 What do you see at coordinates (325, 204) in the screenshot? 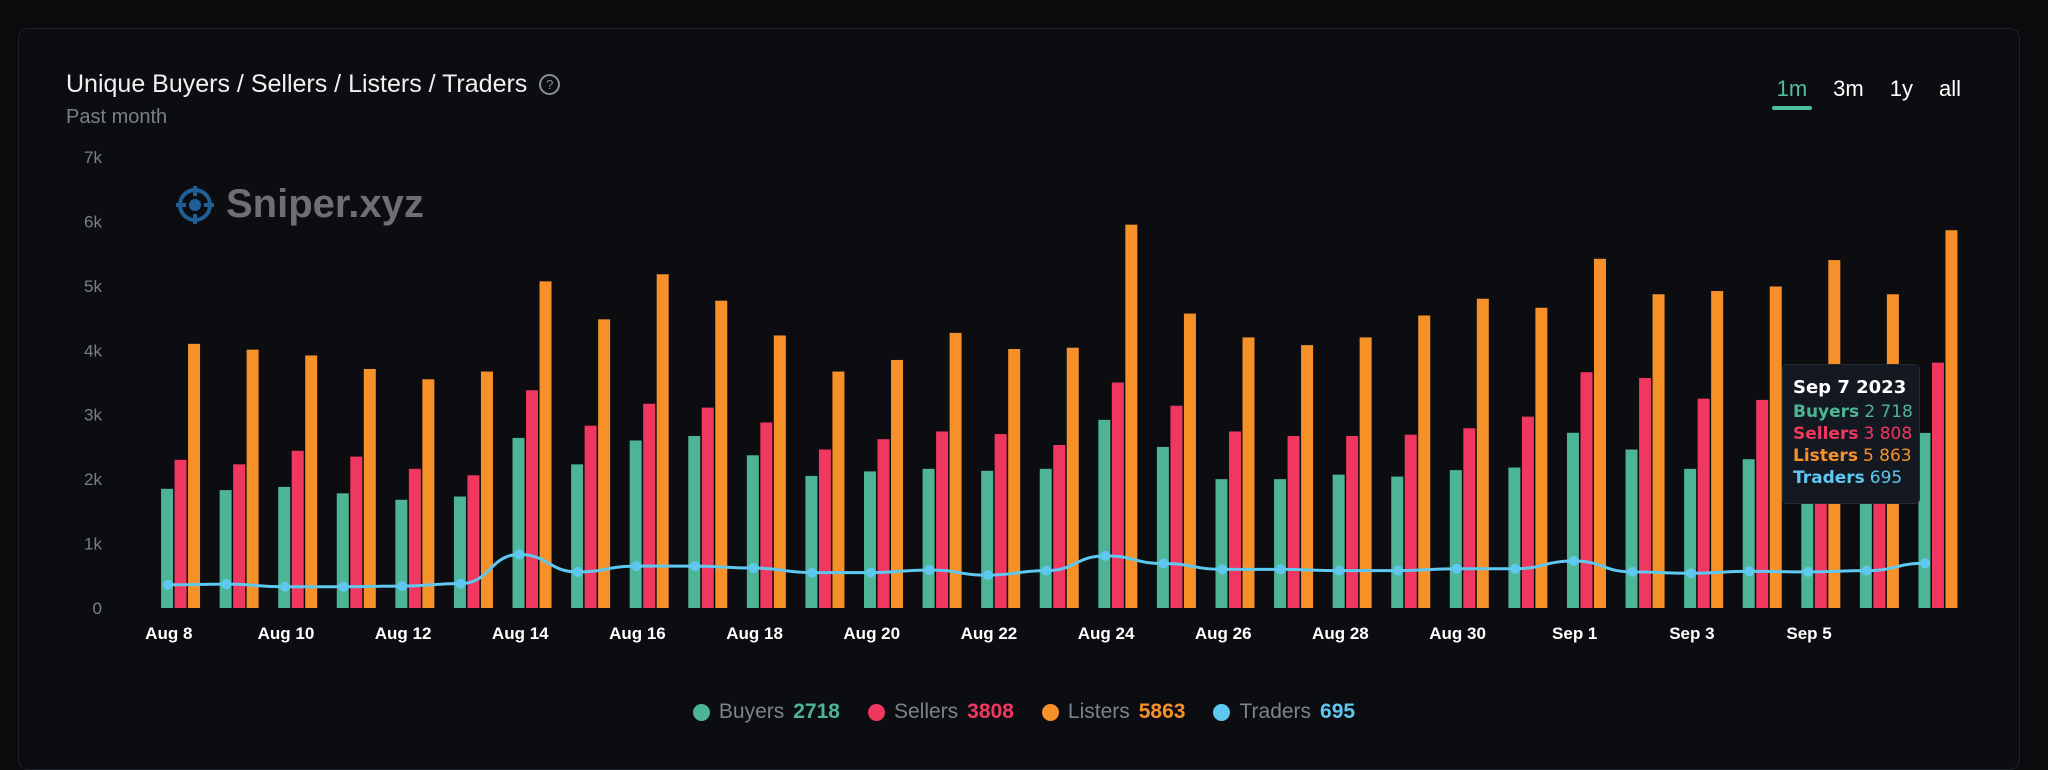
I see `watermark-text: Sniper.xyz` at bounding box center [325, 204].